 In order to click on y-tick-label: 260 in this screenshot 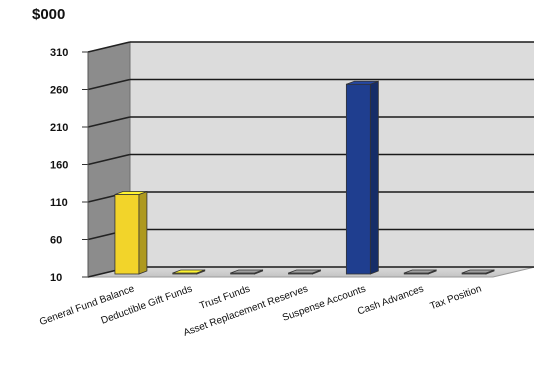, I will do `click(59, 91)`.